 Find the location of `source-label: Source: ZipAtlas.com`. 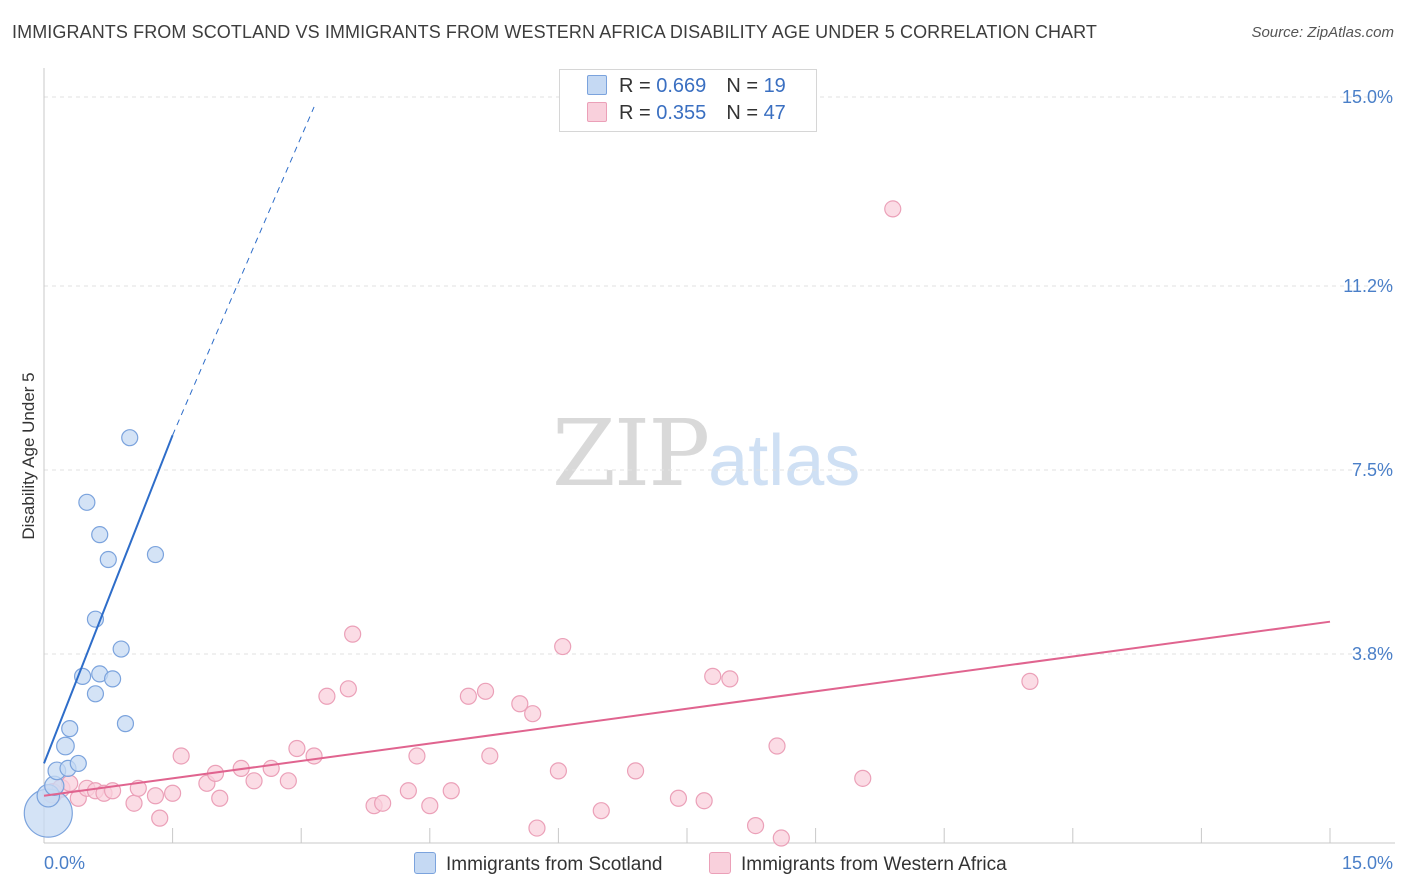

source-label: Source: ZipAtlas.com is located at coordinates (1322, 32).